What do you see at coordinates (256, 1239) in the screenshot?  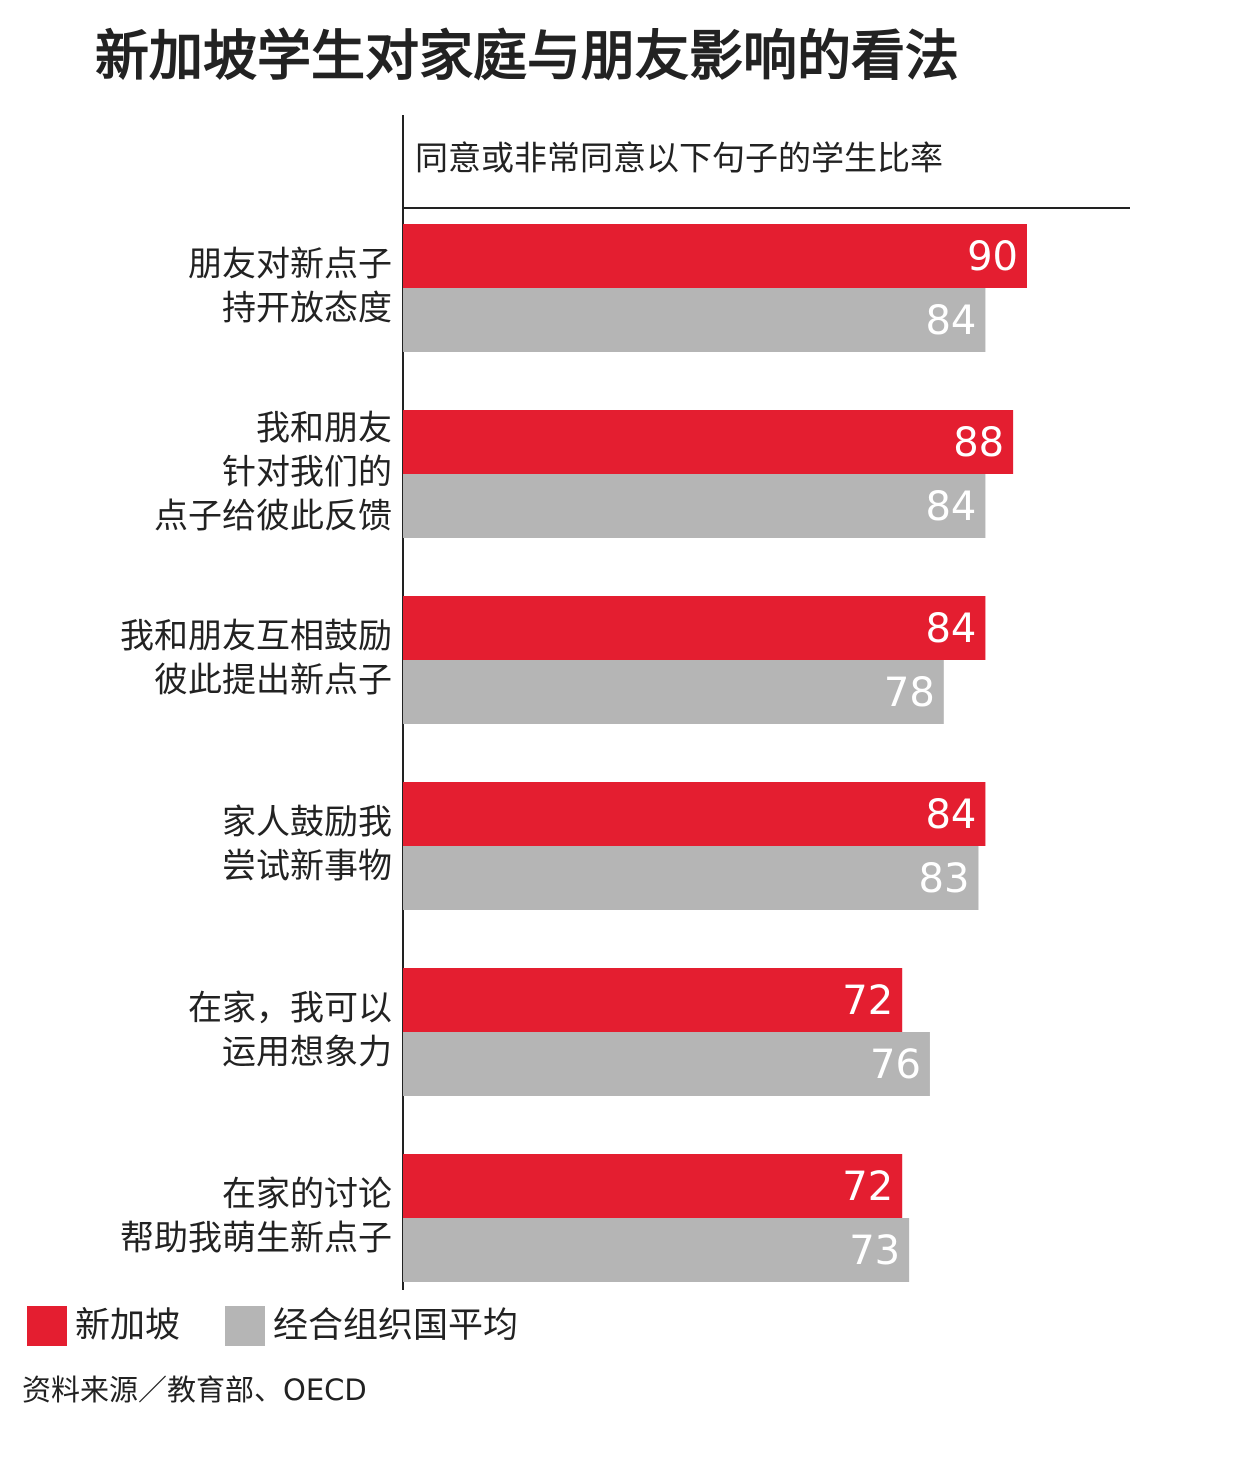 I see `category-label: 帮助我萌生新点子` at bounding box center [256, 1239].